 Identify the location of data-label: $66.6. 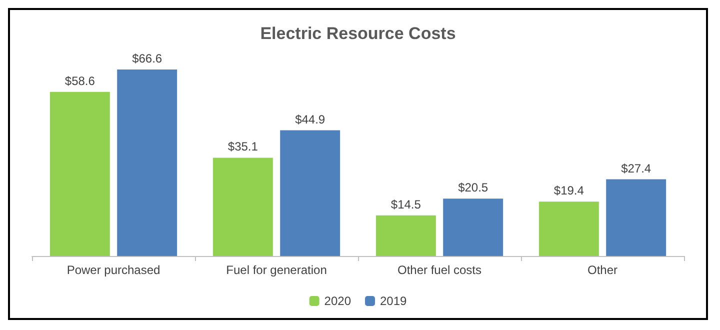
(147, 59).